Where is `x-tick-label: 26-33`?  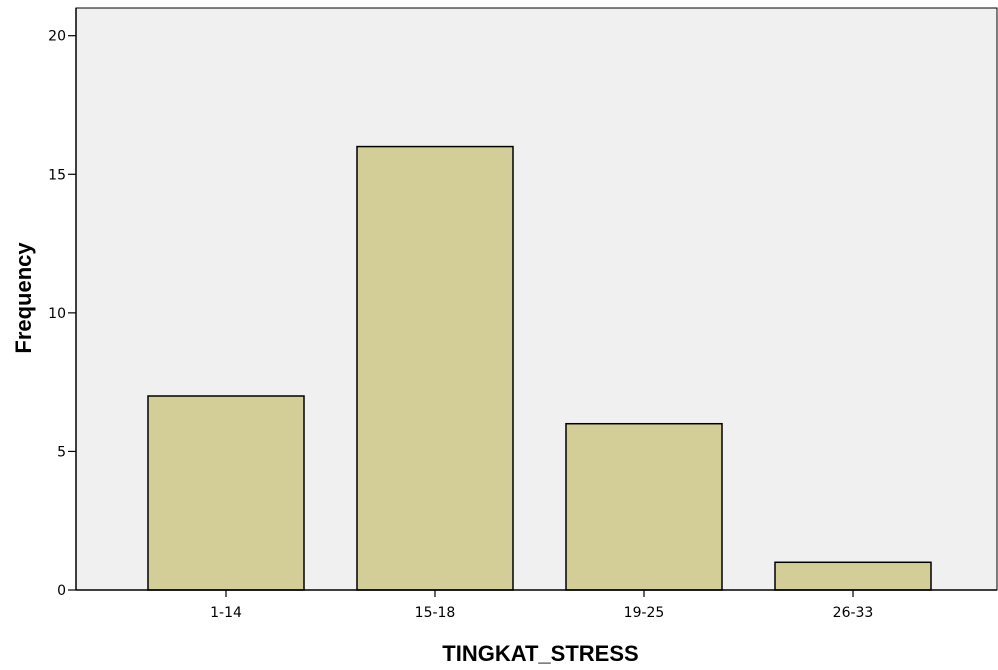 x-tick-label: 26-33 is located at coordinates (853, 613).